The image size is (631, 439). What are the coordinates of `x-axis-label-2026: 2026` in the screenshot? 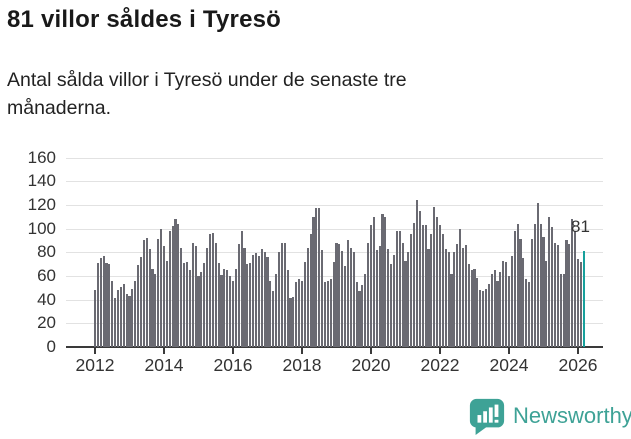 It's located at (578, 365).